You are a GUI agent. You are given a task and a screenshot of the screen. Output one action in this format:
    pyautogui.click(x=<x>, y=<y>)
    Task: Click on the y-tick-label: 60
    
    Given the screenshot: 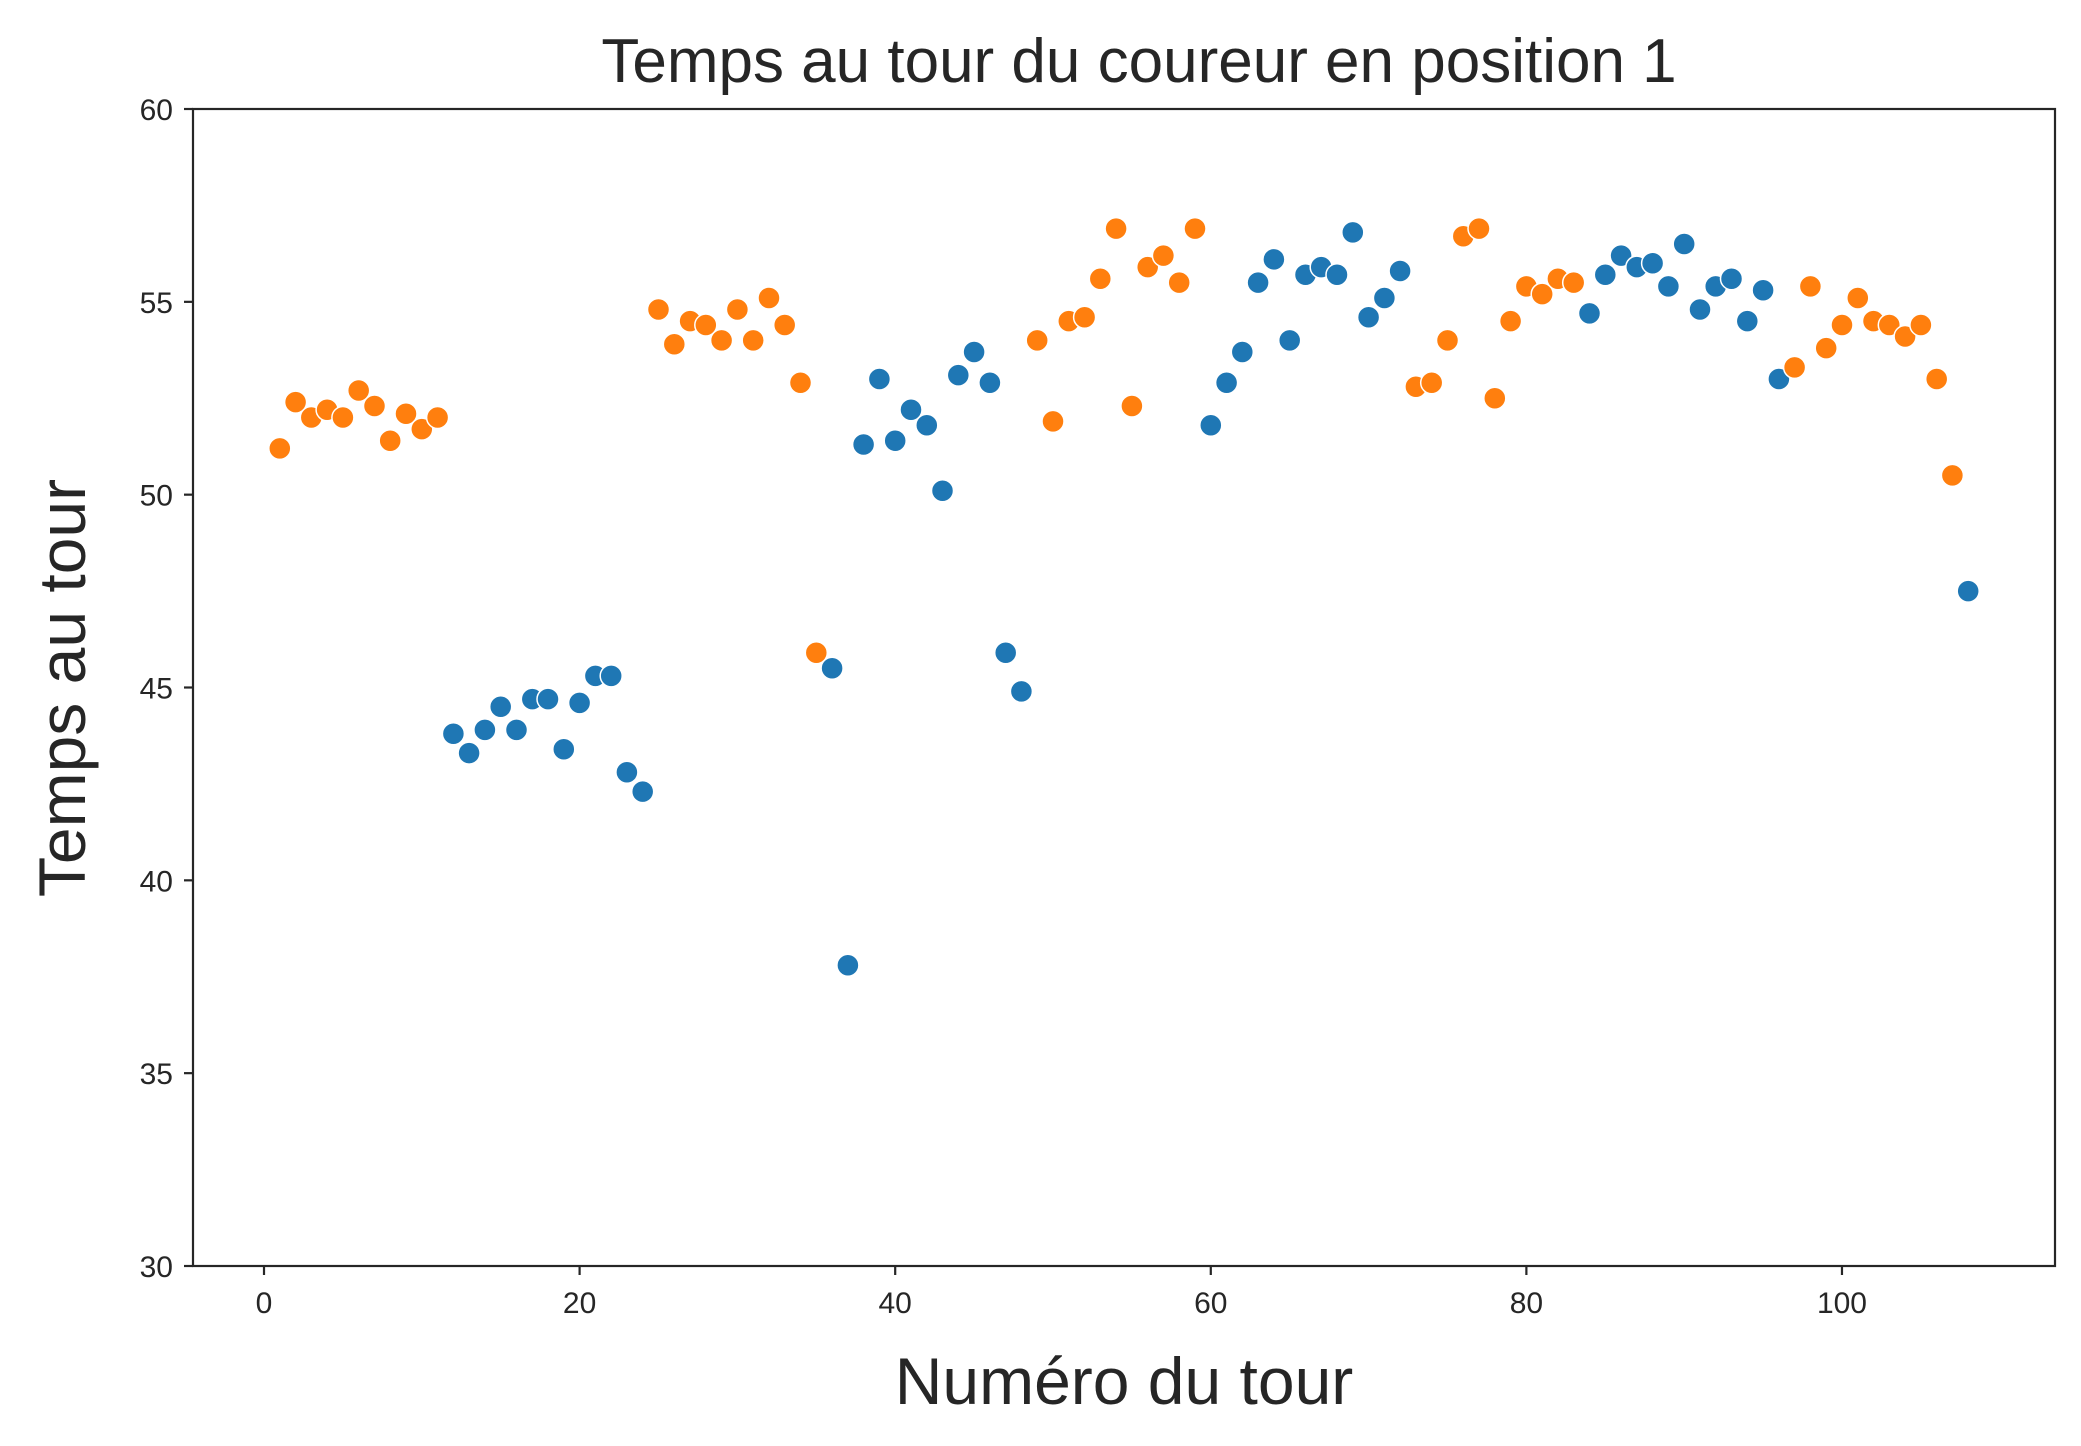 What is the action you would take?
    pyautogui.click(x=156, y=110)
    